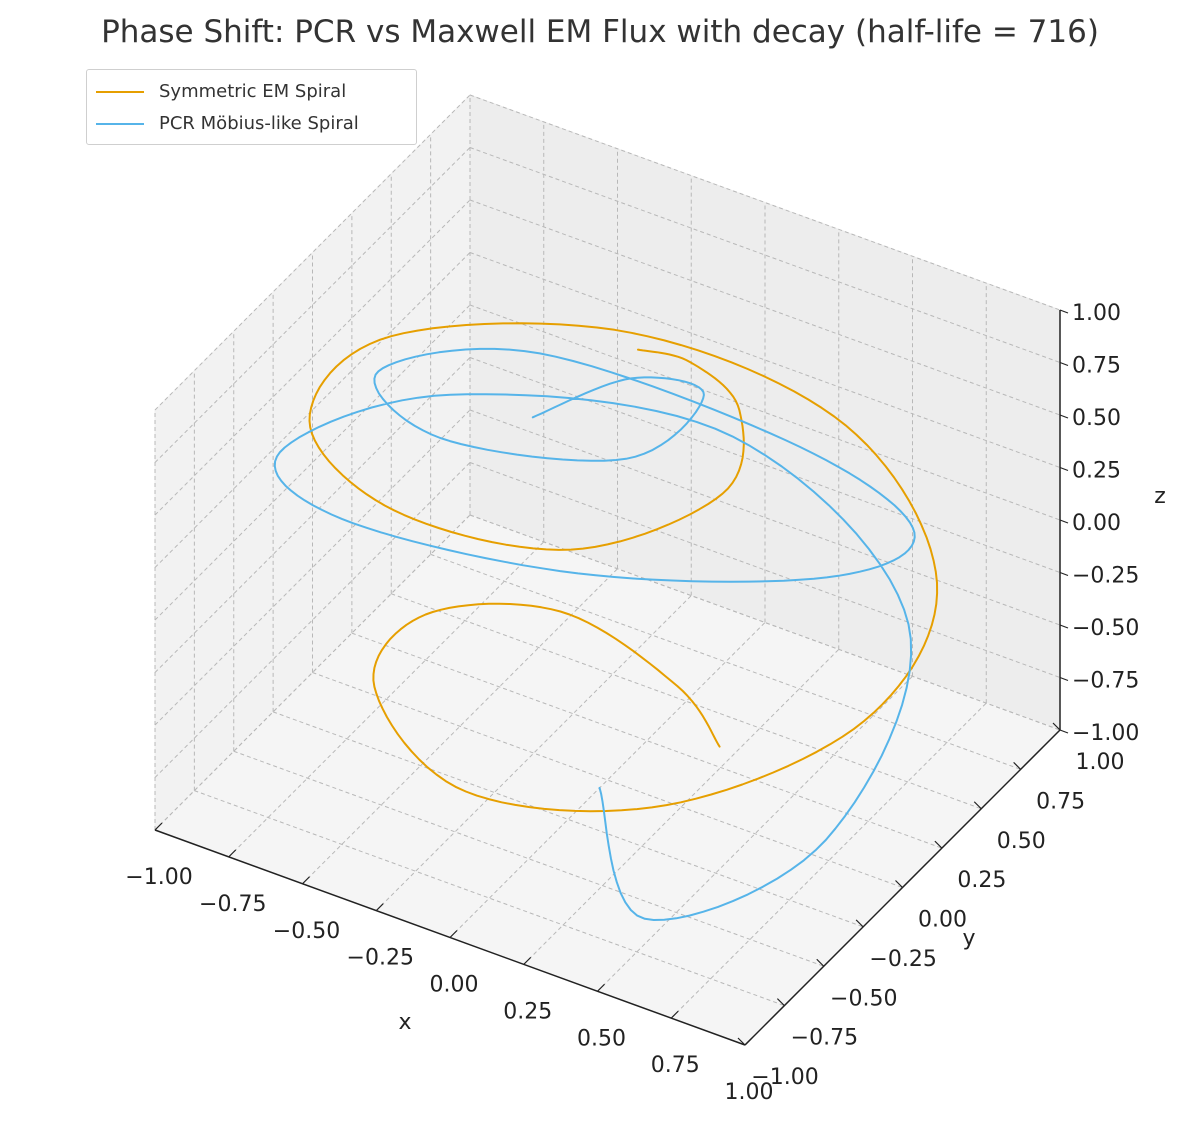  I want to click on z-tick-label: 0.75, so click(1096, 366).